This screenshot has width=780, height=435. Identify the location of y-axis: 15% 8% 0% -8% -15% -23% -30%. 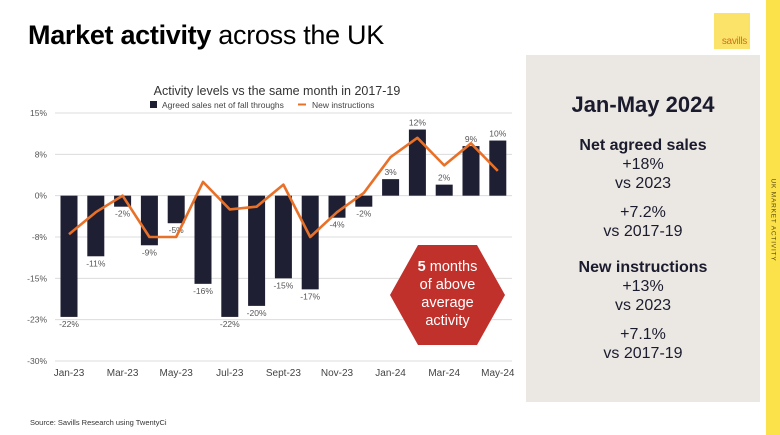
(37, 237).